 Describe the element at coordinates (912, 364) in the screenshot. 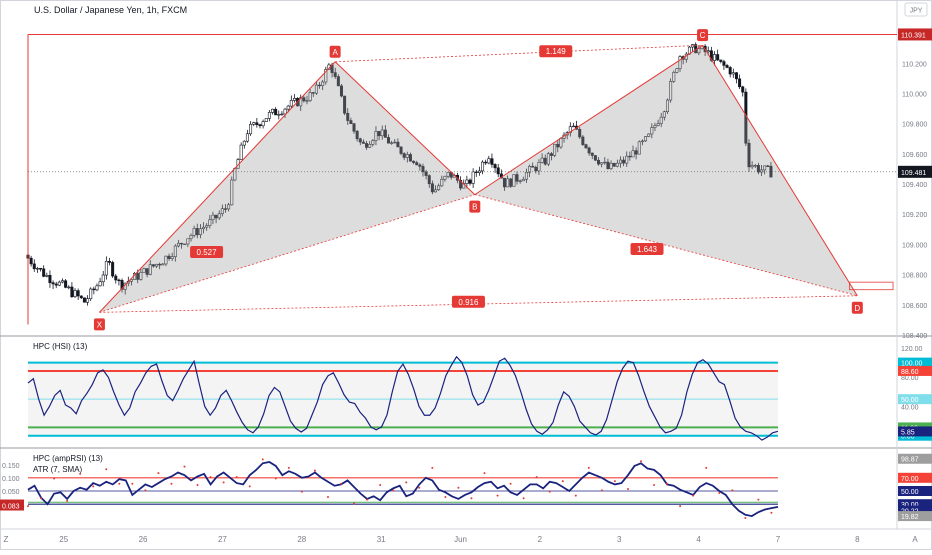

I see `hsi-level-label: 100.00` at that location.